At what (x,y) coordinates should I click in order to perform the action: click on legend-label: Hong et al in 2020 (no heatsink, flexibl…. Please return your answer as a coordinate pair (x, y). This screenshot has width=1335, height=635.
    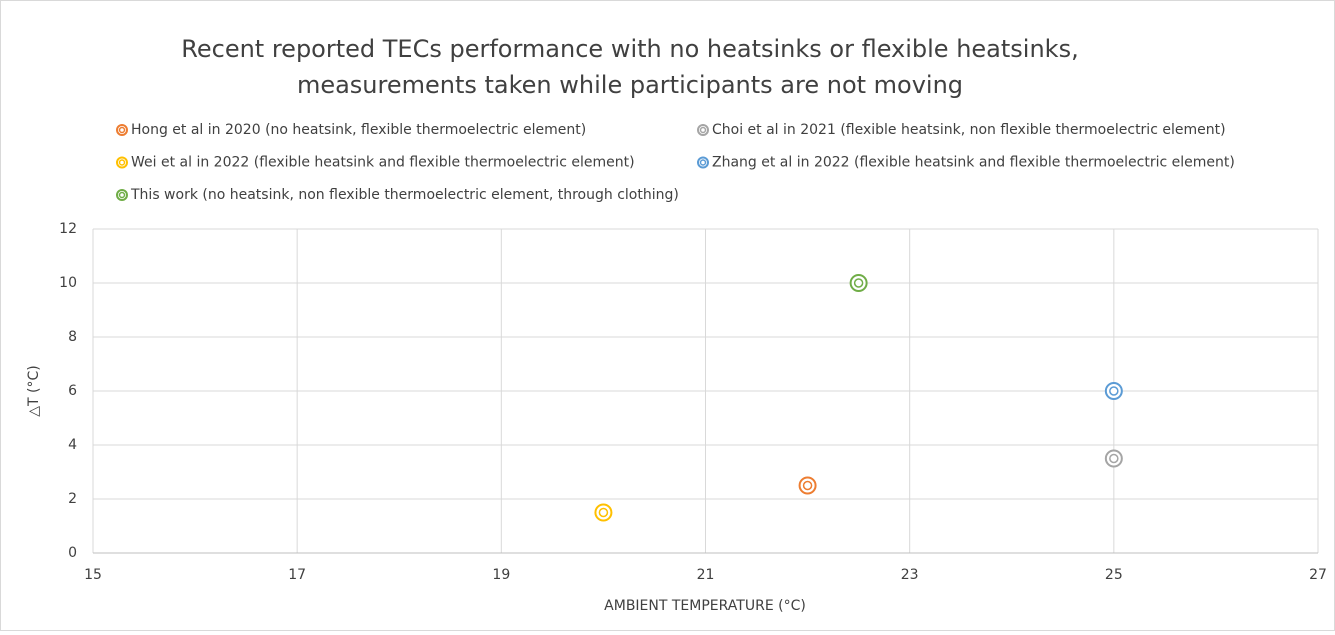
    Looking at the image, I should click on (358, 130).